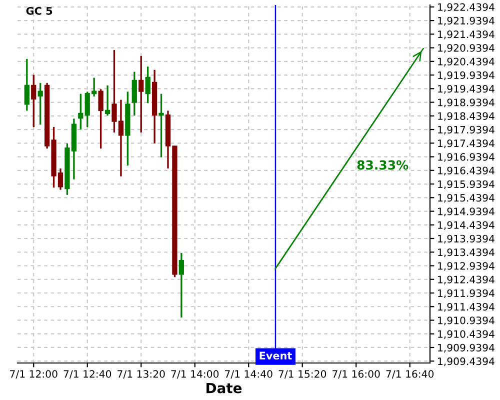 This screenshot has width=500, height=400. I want to click on y-tick-label: 1,915.9394, so click(466, 185).